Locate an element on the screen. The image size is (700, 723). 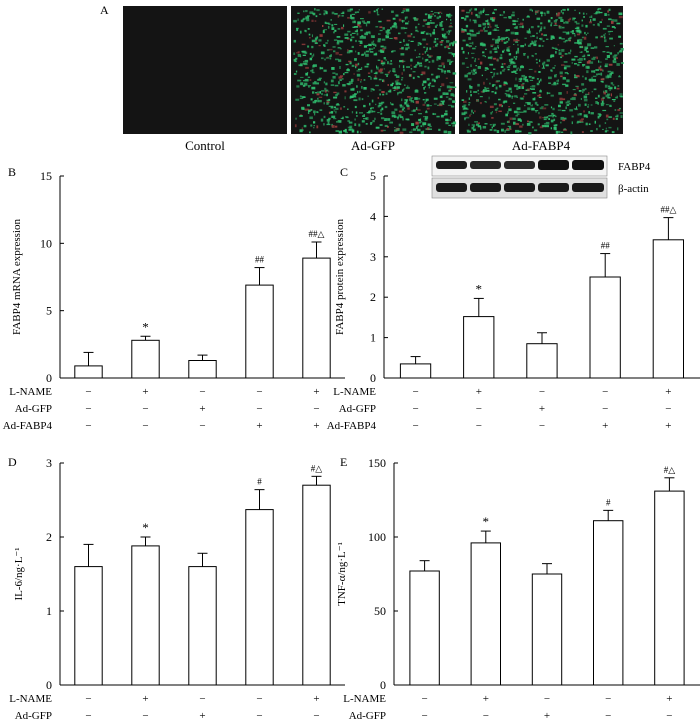
western-blot: FABP4 β-actin is located at coordinates (541, 177).